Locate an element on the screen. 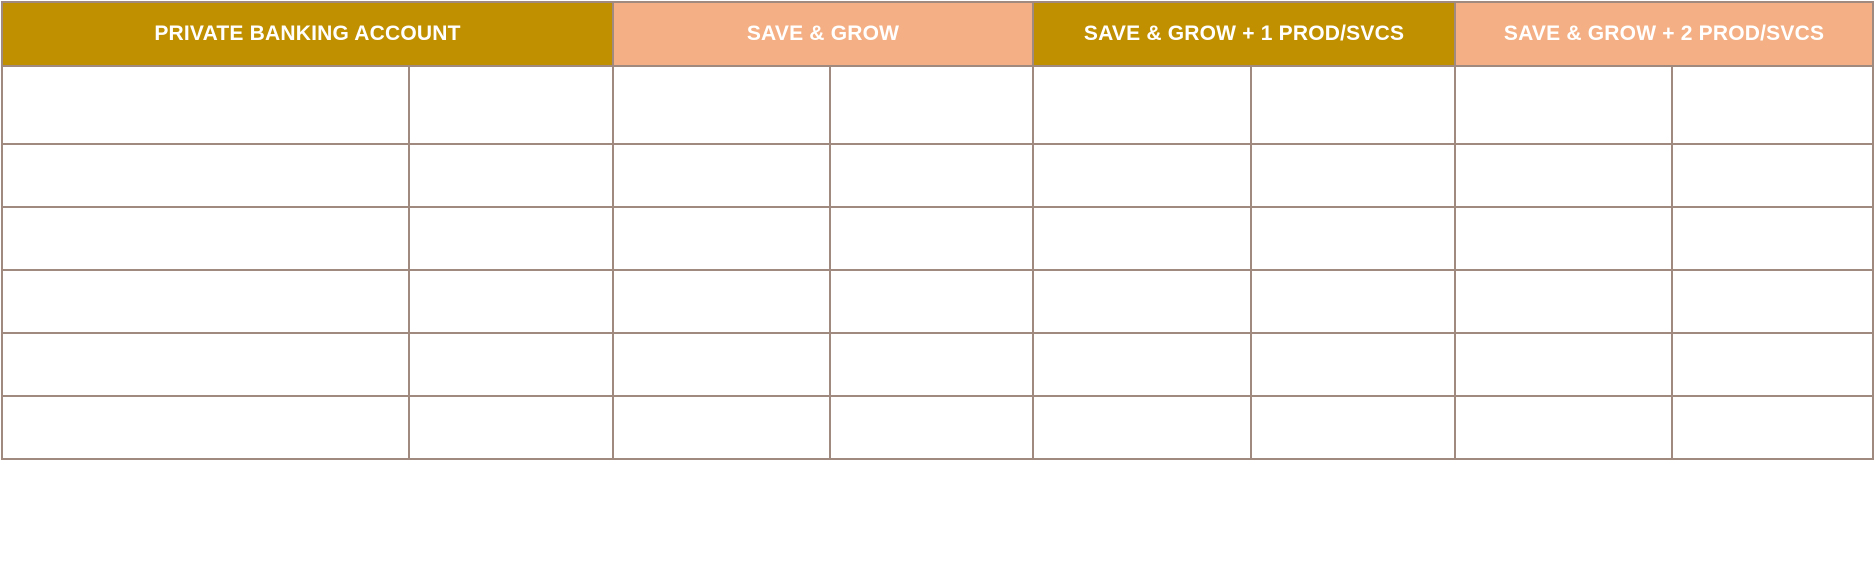 This screenshot has height=578, width=1875. header-save-and-grow: SAVE & GROW is located at coordinates (823, 34).